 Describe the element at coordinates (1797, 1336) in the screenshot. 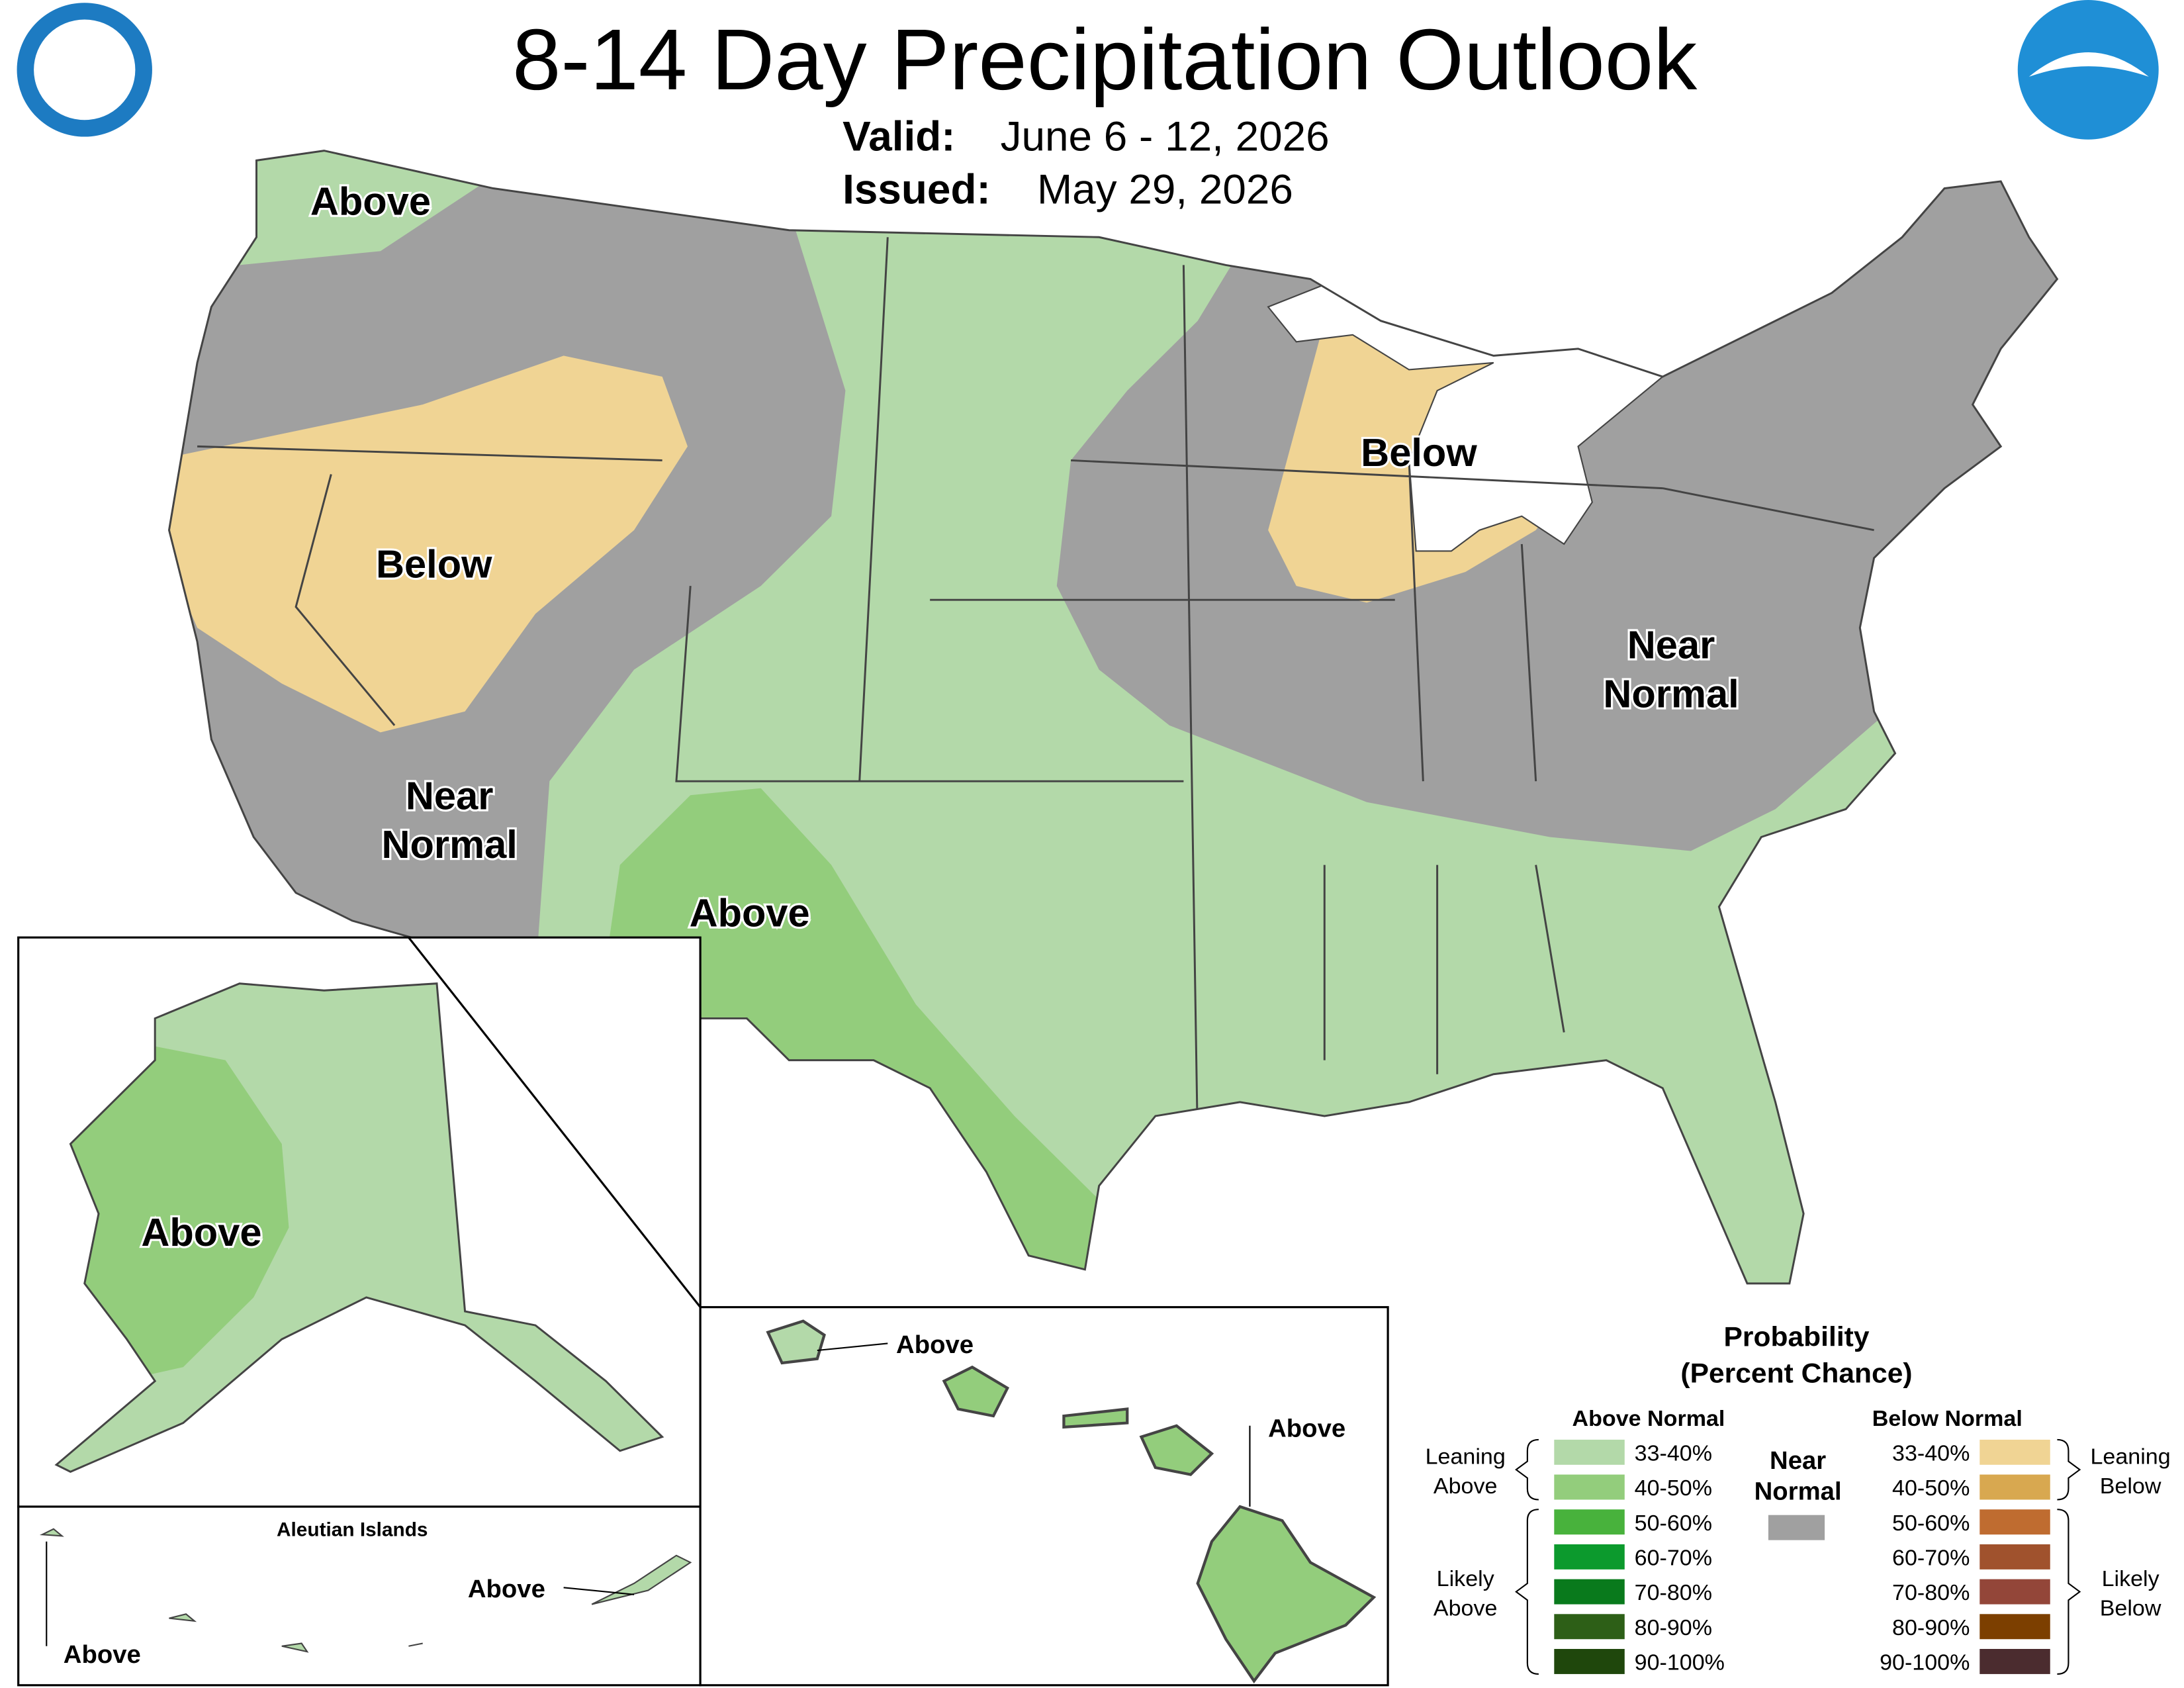

I see `legend-title: Probability` at that location.